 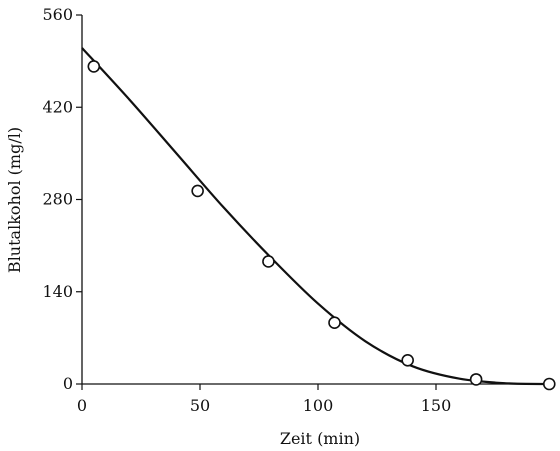 I want to click on y-tick-label: 0, so click(x=68, y=383).